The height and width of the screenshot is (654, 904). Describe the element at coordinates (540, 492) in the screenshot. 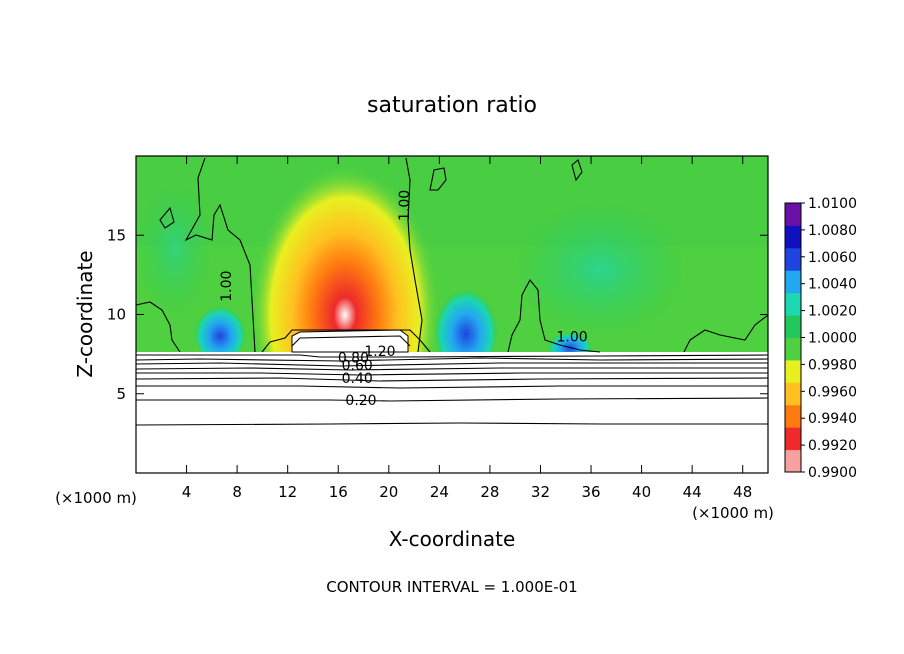

I see `x-tick-label: 32` at that location.